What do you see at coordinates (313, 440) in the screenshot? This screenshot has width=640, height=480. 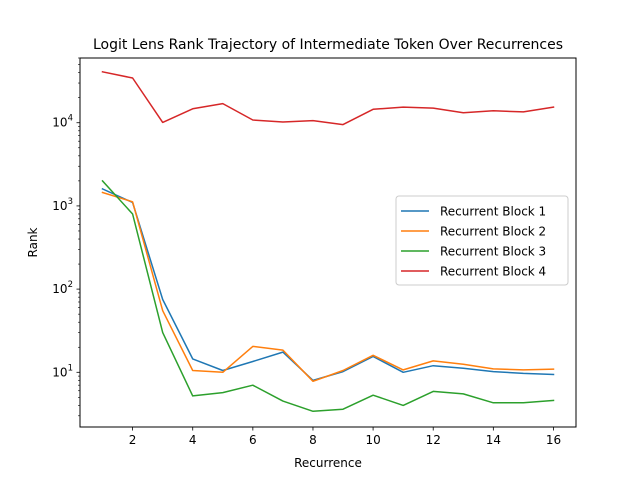 I see `x-tick-label: 8` at bounding box center [313, 440].